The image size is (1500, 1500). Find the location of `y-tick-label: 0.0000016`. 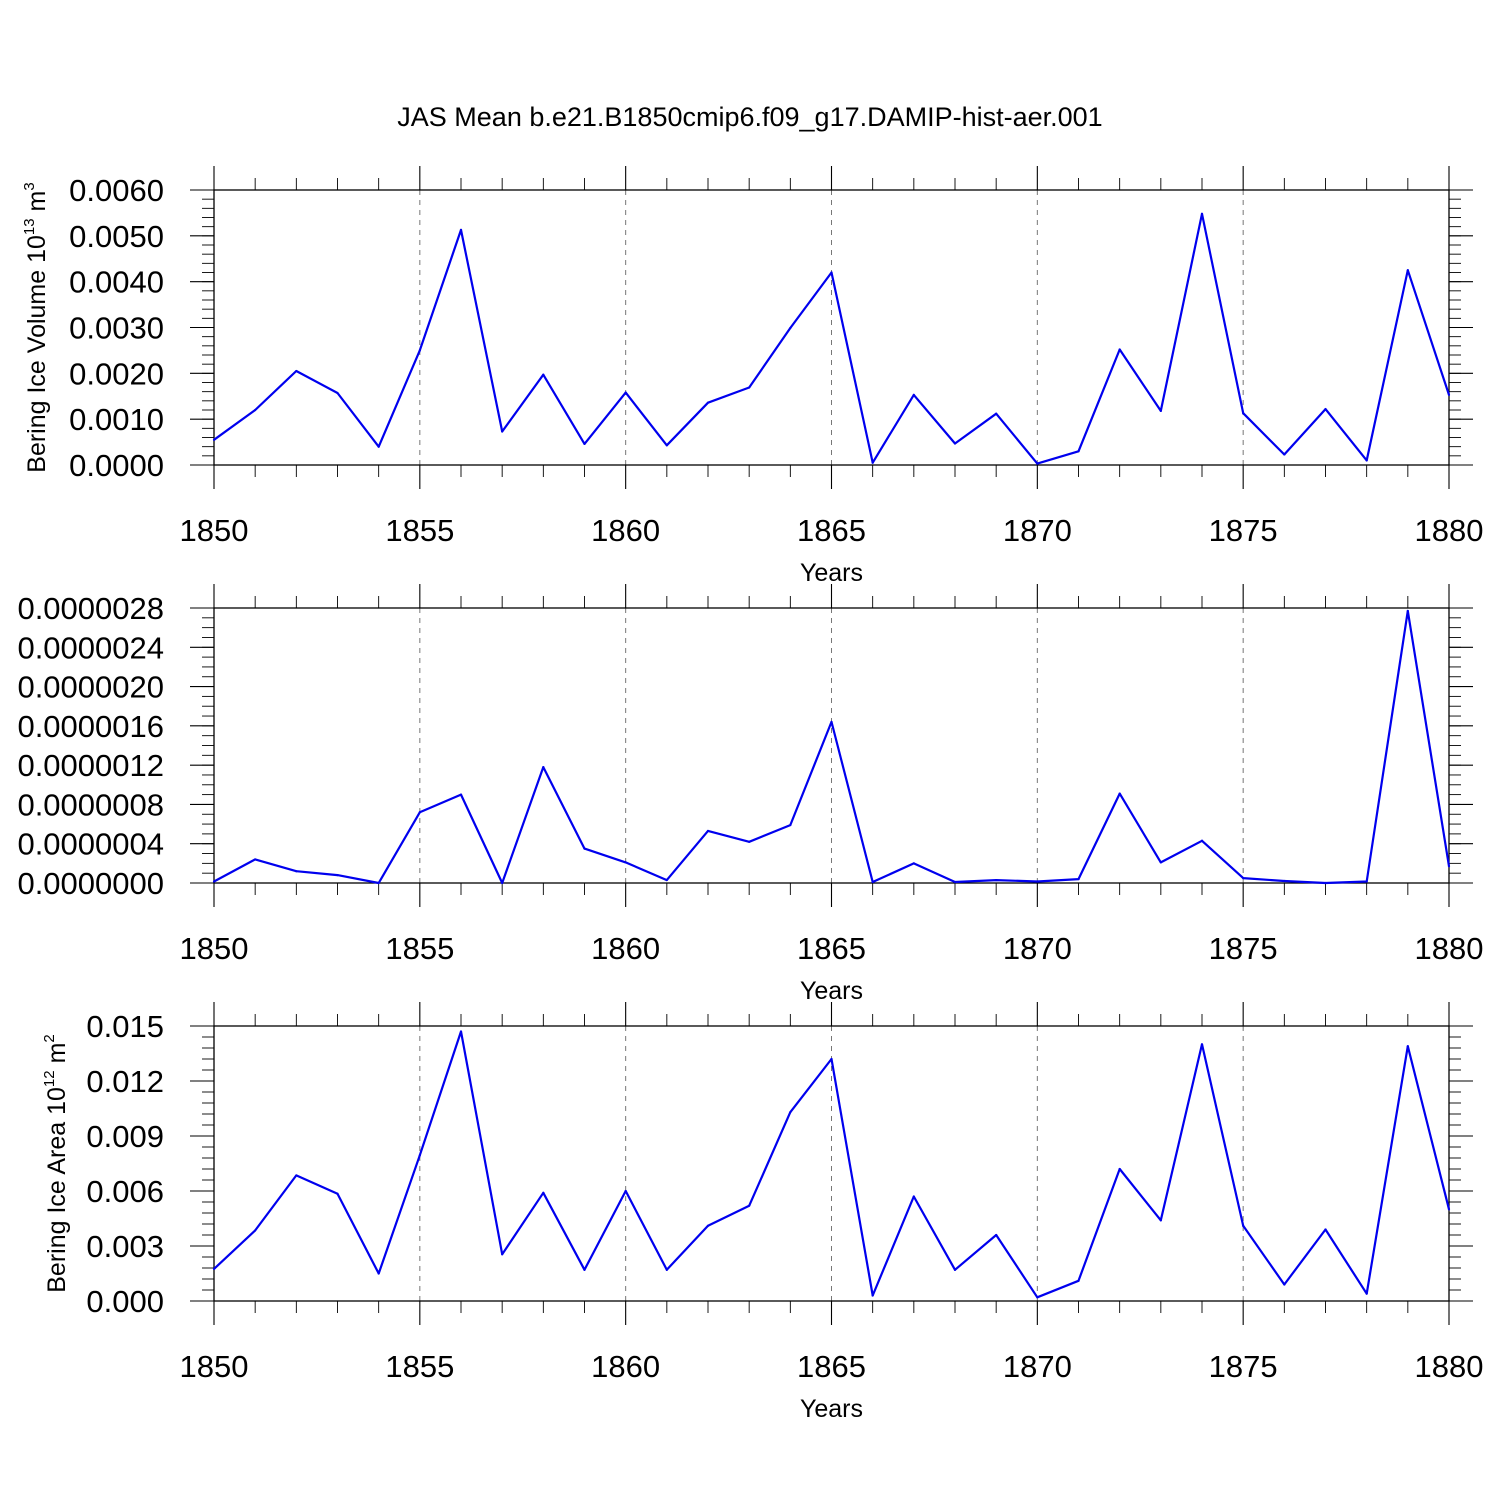

y-tick-label: 0.0000016 is located at coordinates (90, 726).